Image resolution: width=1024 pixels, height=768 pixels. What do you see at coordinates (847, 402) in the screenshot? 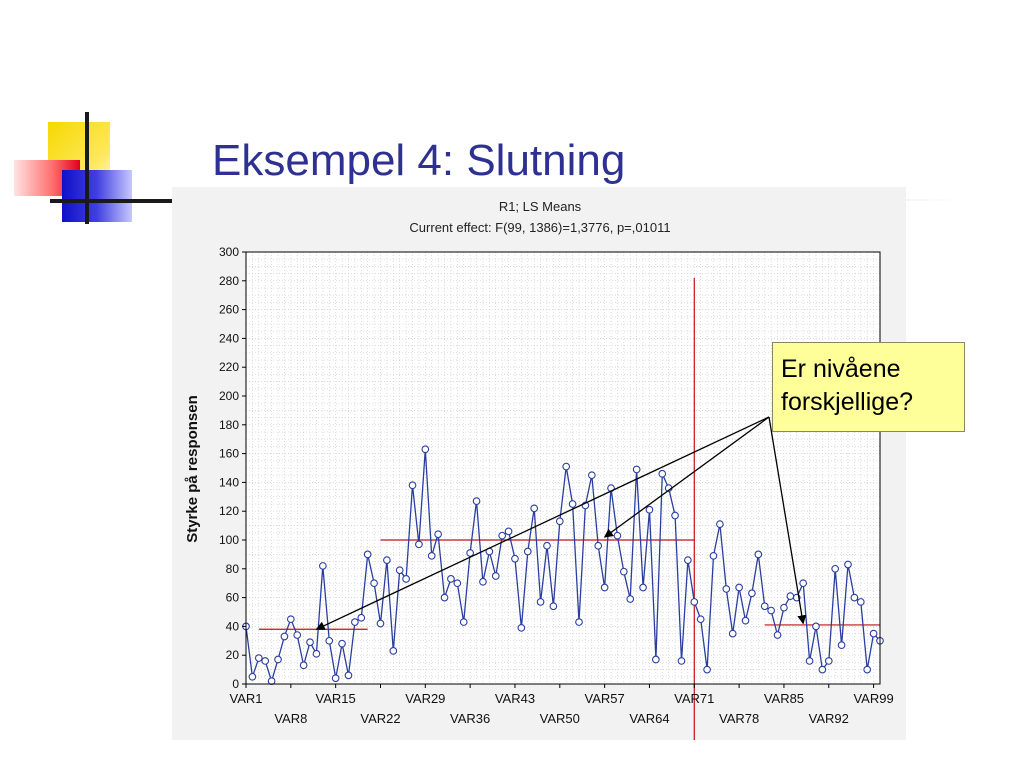
I see `callout-line-2: forskjellige?` at bounding box center [847, 402].